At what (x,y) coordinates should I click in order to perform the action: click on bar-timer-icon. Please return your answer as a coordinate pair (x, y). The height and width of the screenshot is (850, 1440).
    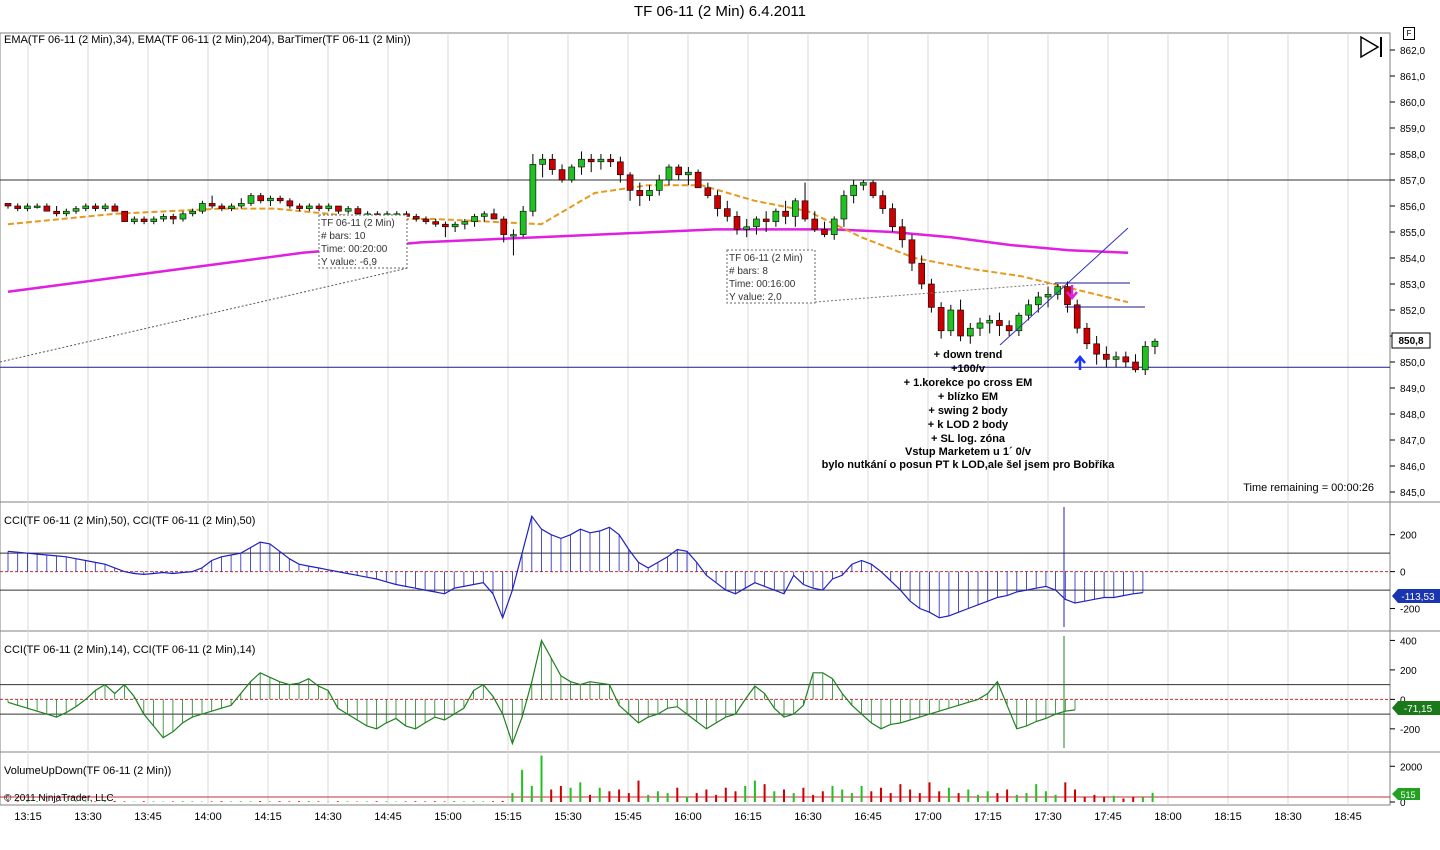
    Looking at the image, I should click on (1371, 47).